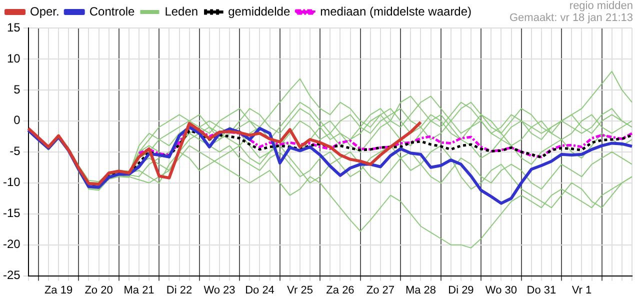 This screenshot has width=635, height=300. I want to click on x-tick-label: Ma 28, so click(420, 290).